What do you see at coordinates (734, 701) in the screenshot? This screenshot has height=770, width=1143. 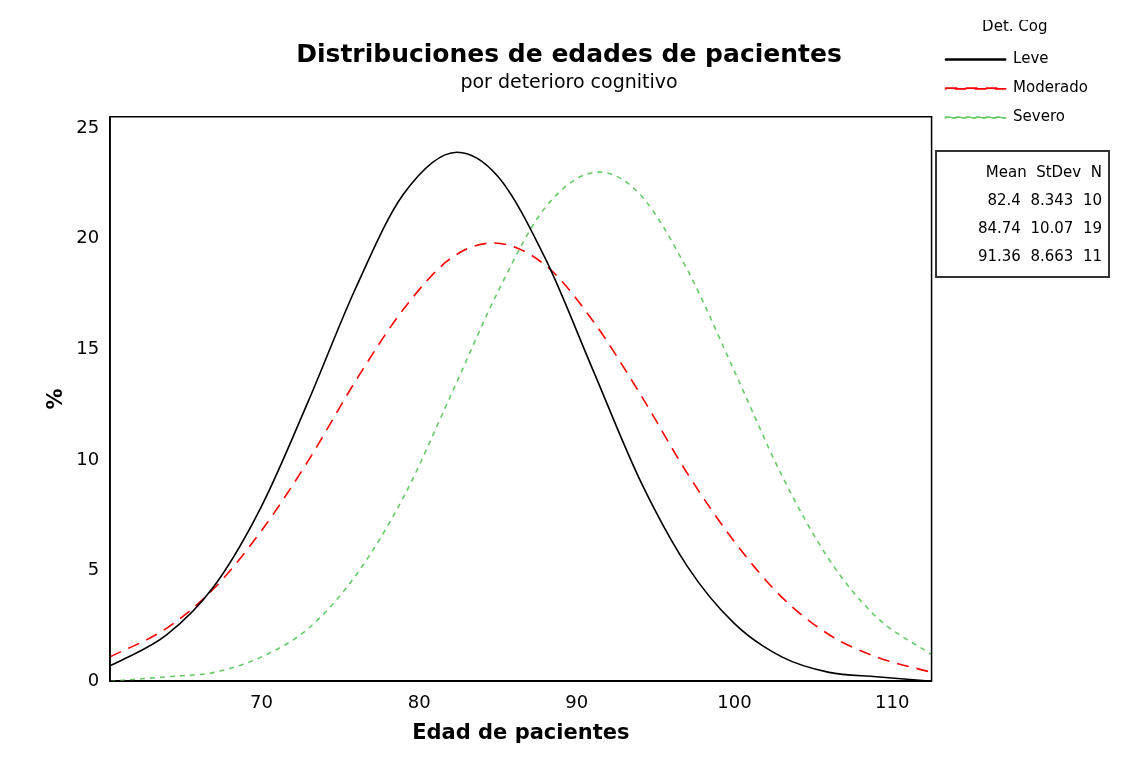 I see `x-tick-label: 100` at bounding box center [734, 701].